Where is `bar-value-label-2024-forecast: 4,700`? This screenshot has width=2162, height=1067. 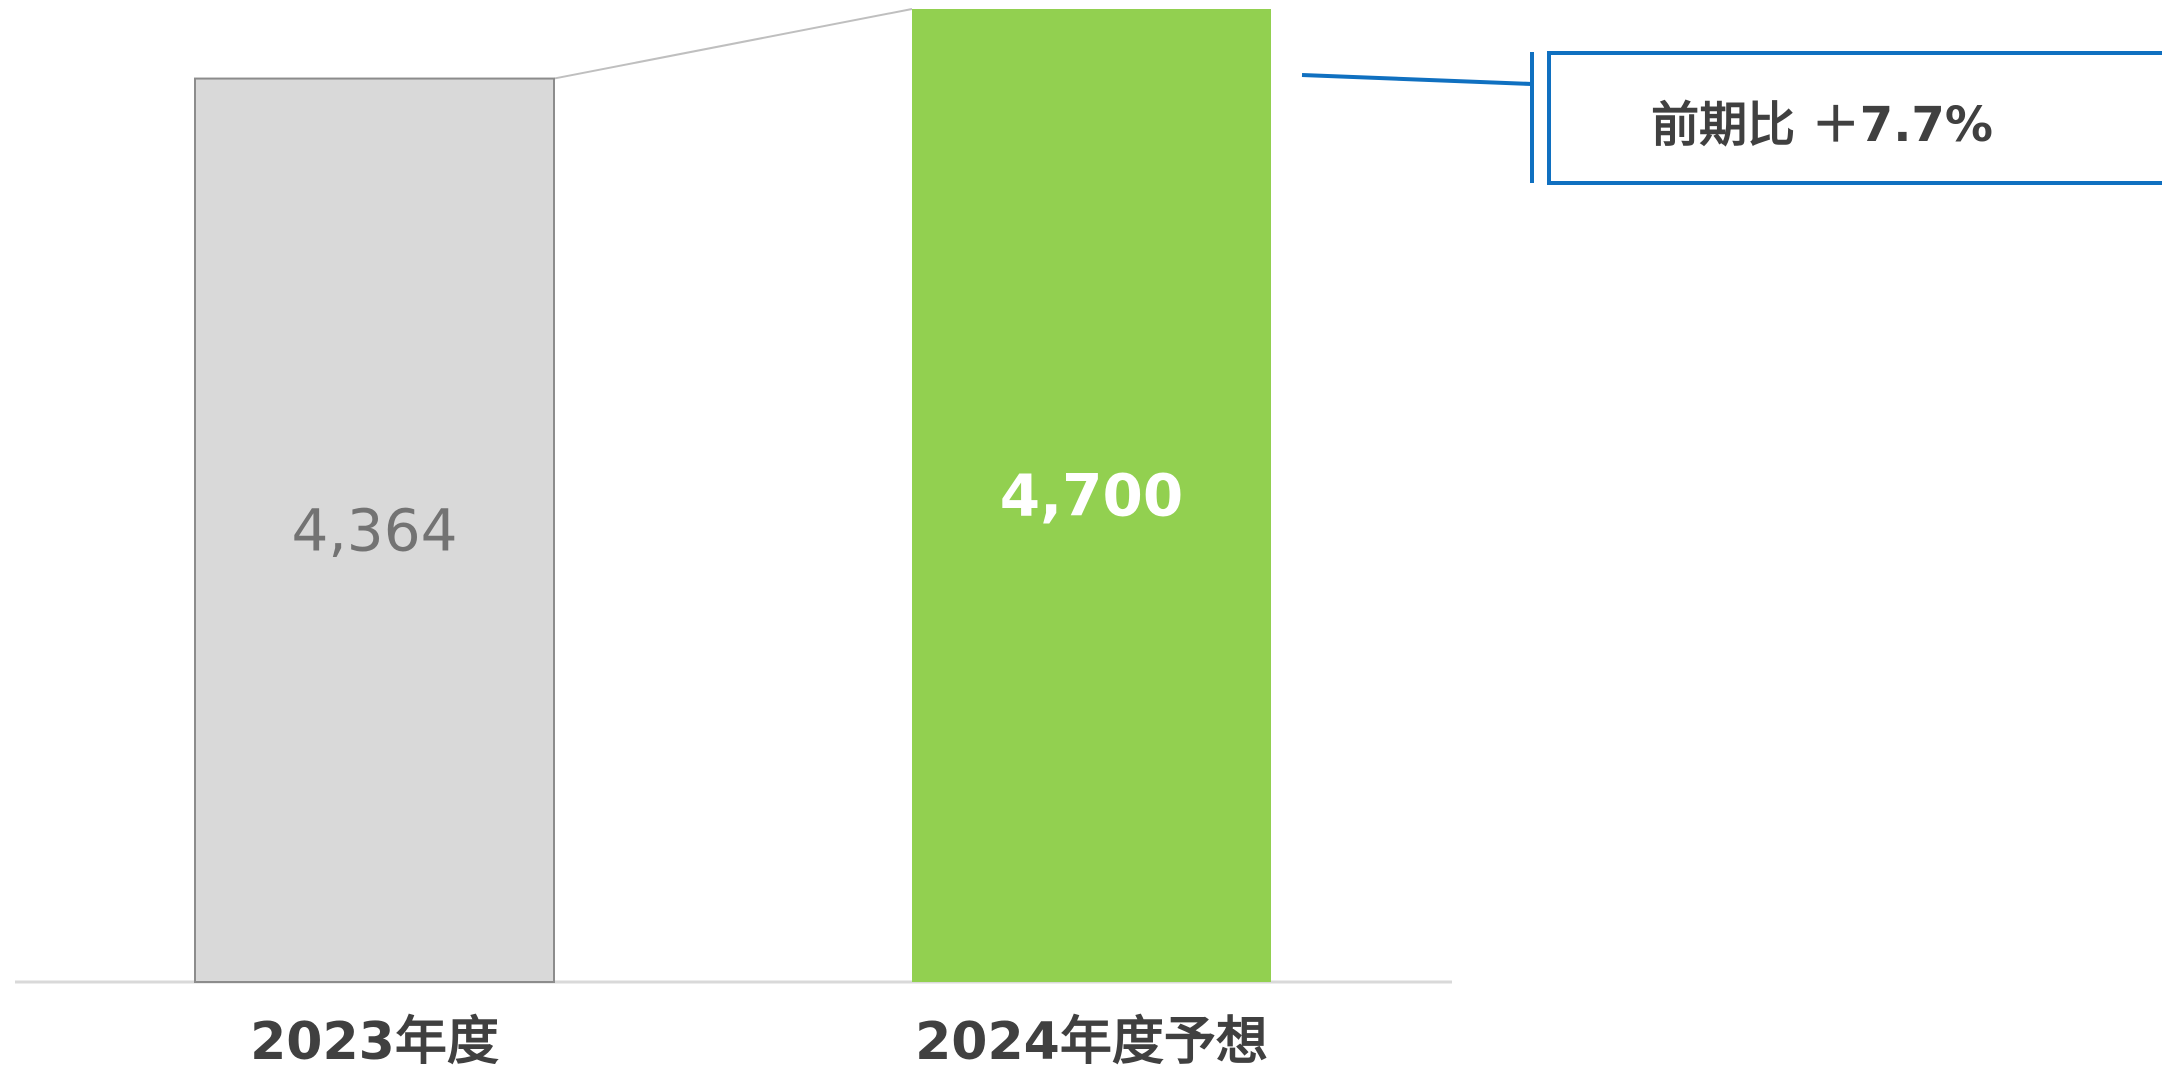 bar-value-label-2024-forecast: 4,700 is located at coordinates (1091, 496).